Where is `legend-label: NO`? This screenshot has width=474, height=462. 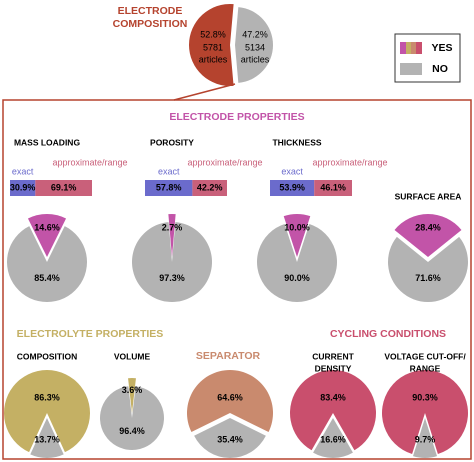
legend-label: NO is located at coordinates (440, 69).